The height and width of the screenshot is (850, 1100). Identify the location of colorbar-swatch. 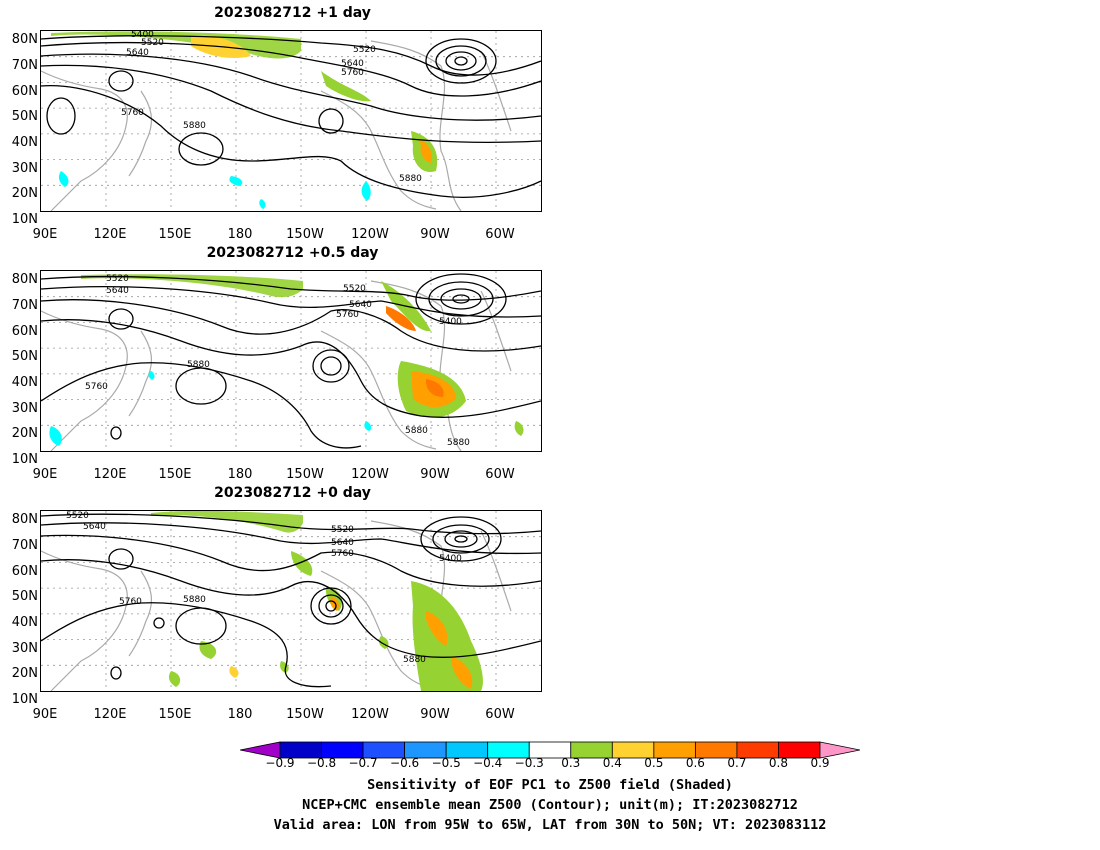
(840, 750).